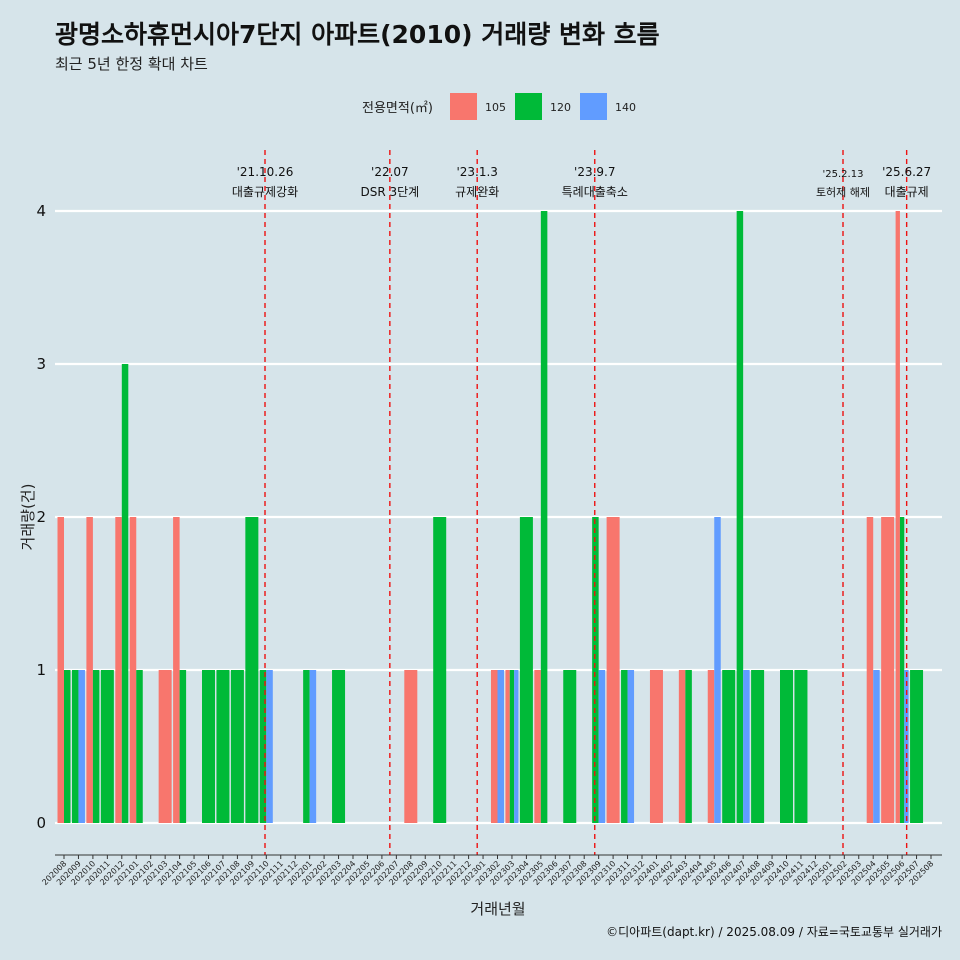 This screenshot has width=960, height=960. What do you see at coordinates (41, 823) in the screenshot?
I see `y-tick-label: 0` at bounding box center [41, 823].